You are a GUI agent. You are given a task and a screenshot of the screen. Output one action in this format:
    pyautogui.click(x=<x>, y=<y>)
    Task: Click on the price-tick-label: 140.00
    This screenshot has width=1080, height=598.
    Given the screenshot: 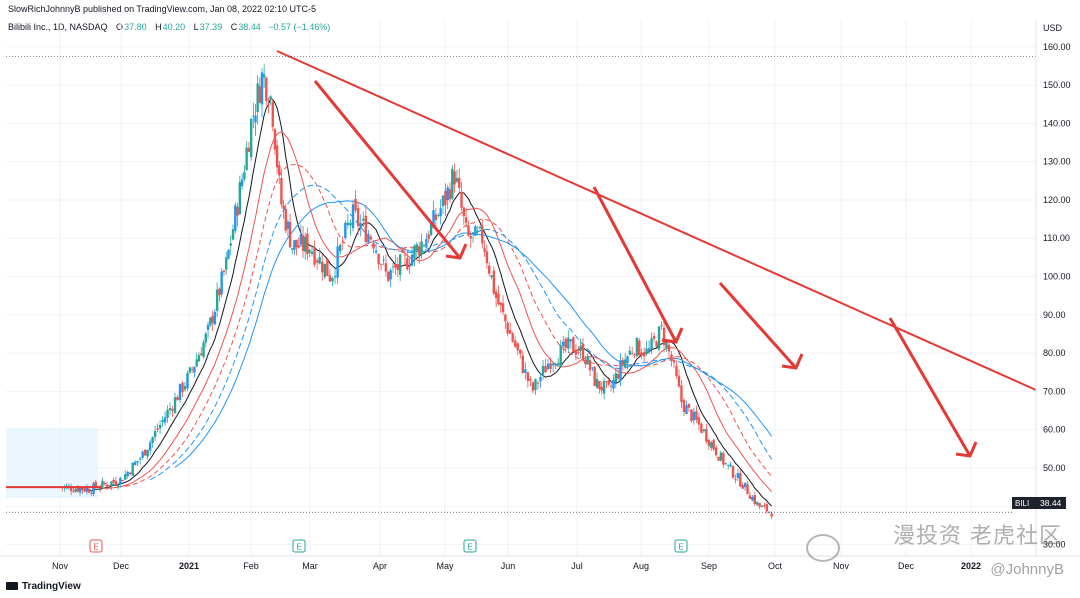 What is the action you would take?
    pyautogui.click(x=1057, y=123)
    